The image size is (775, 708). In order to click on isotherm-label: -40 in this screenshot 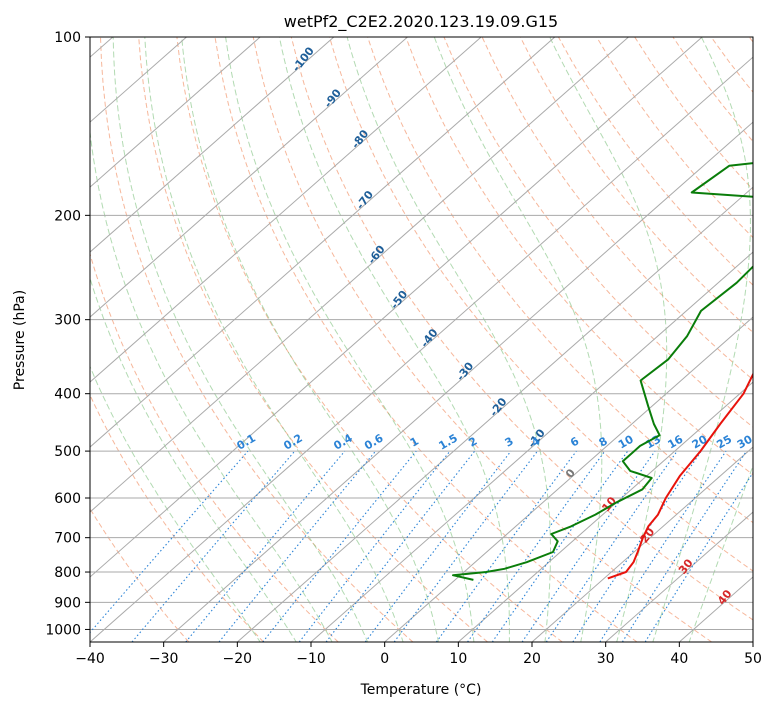, I will do `click(429, 338)`.